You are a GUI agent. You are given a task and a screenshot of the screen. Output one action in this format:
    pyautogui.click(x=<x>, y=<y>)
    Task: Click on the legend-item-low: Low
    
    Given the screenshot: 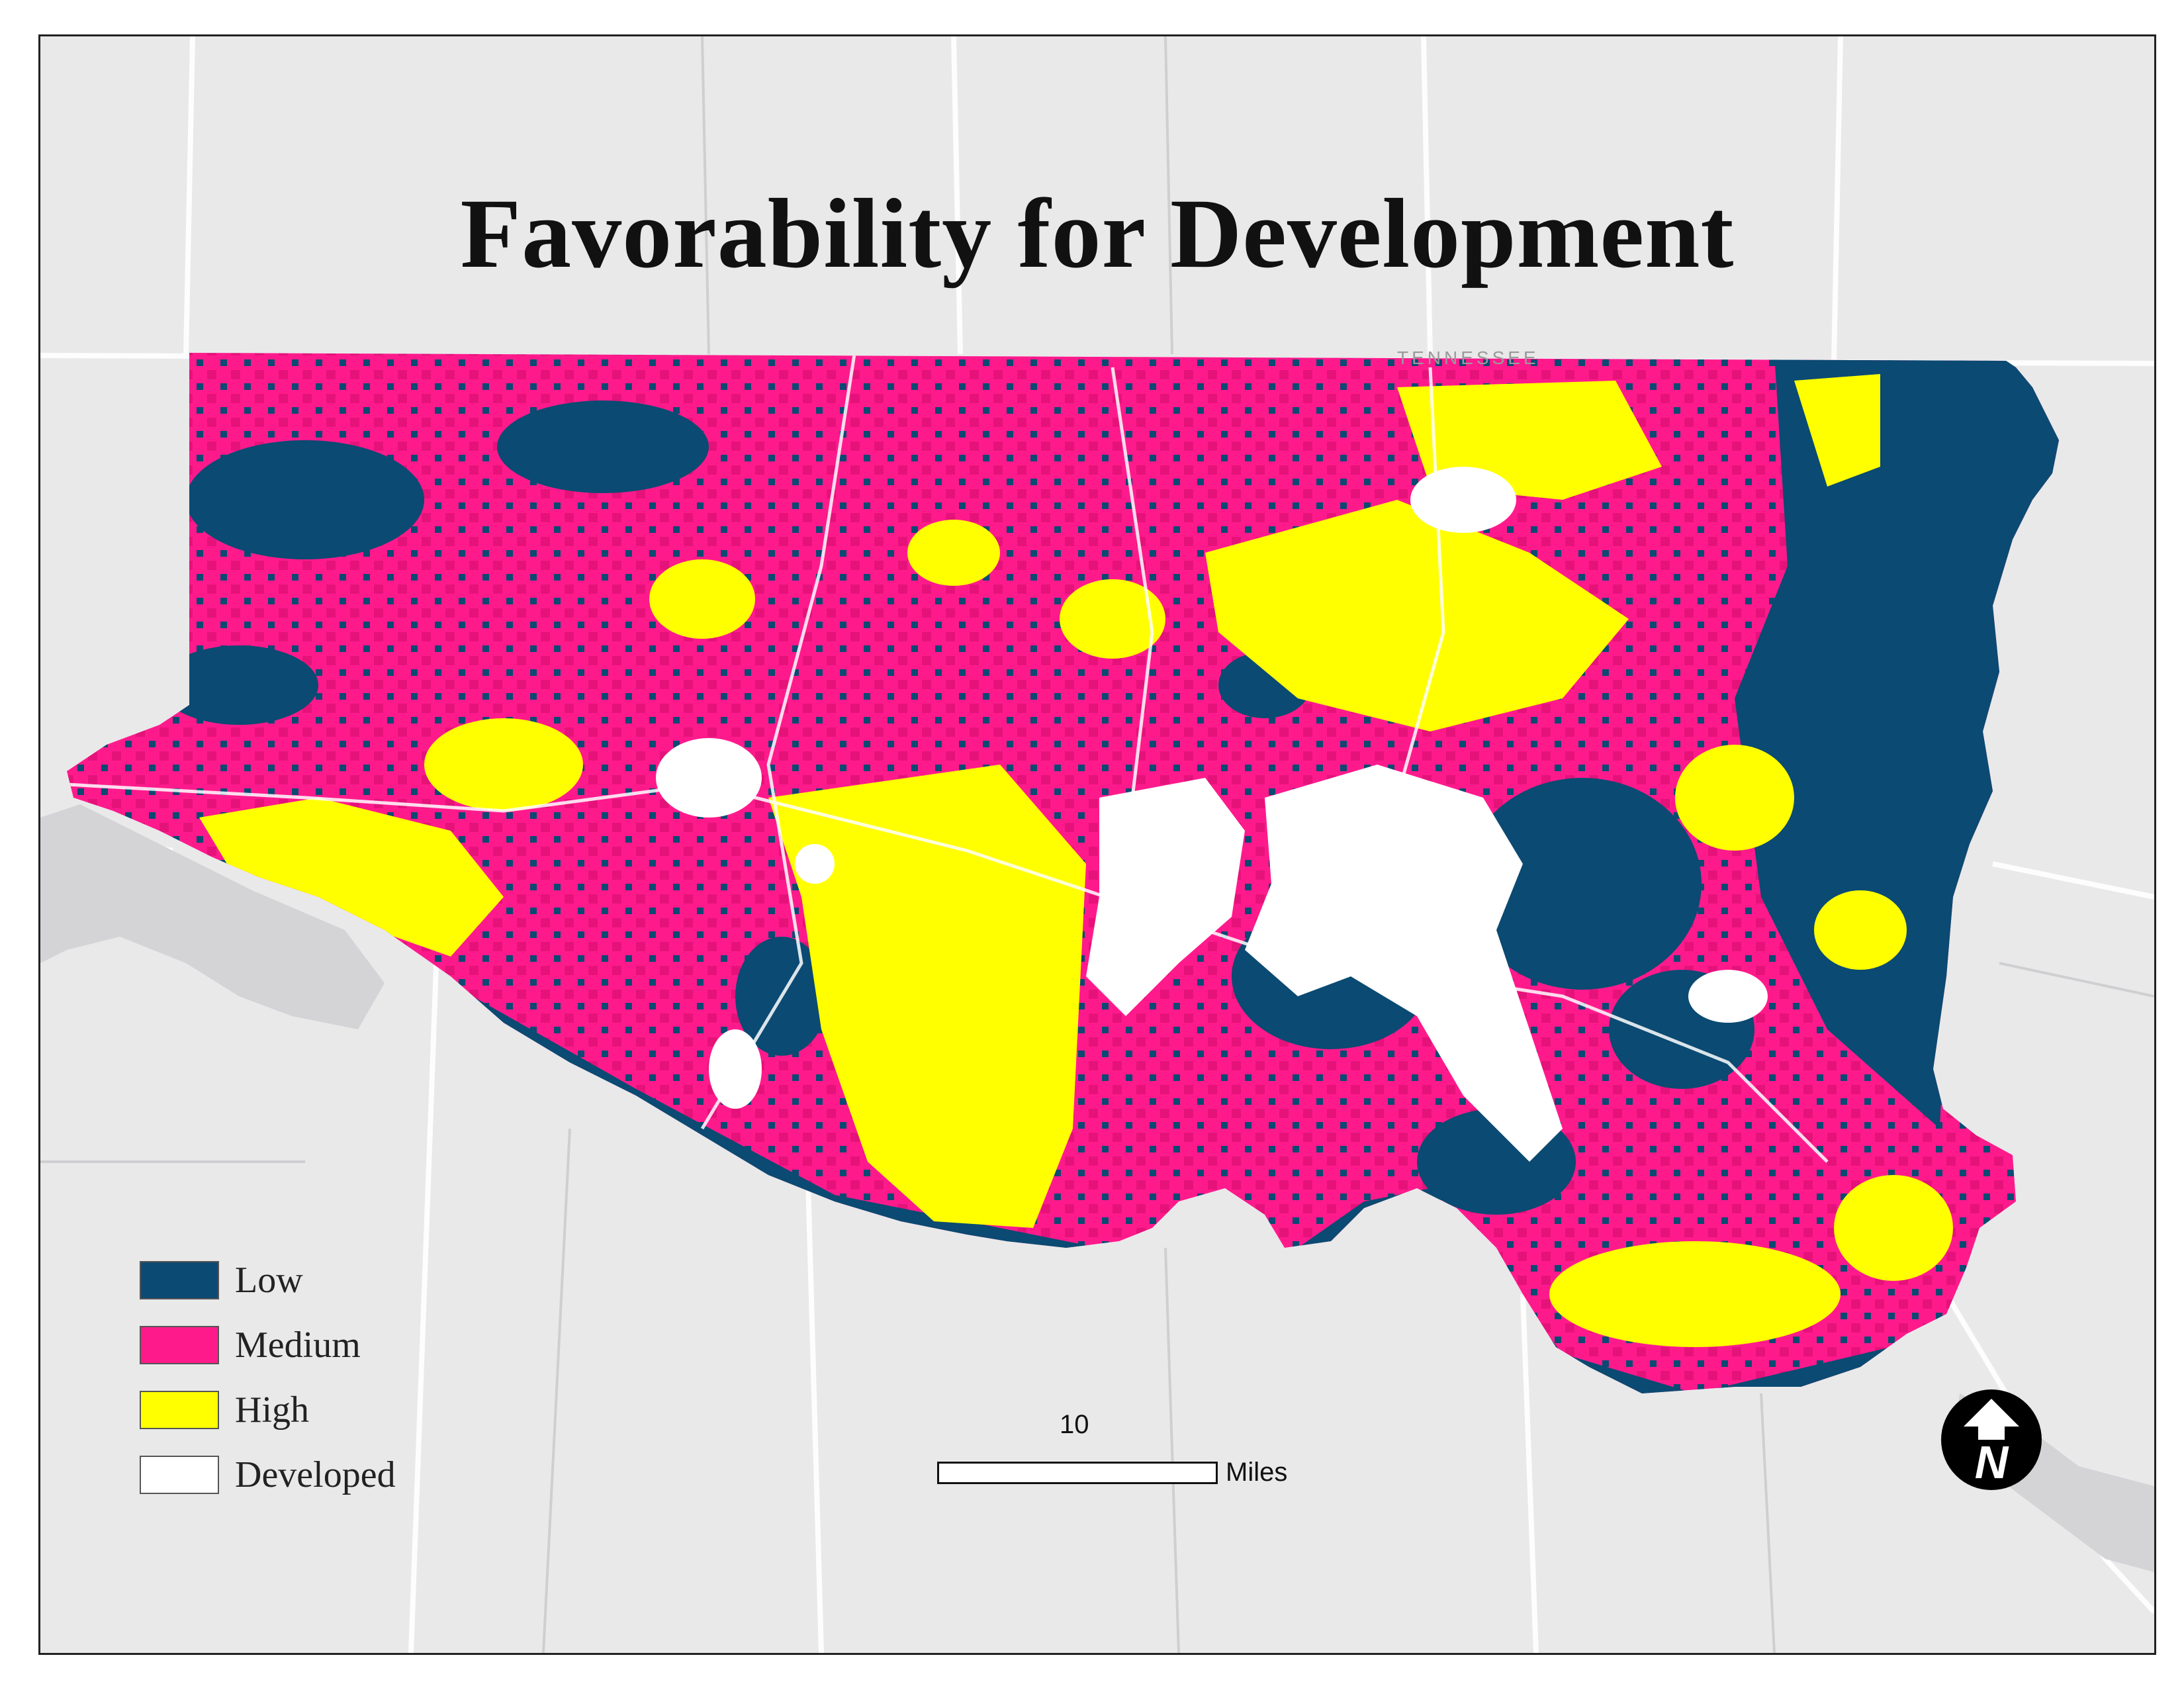 What is the action you would take?
    pyautogui.click(x=268, y=1280)
    